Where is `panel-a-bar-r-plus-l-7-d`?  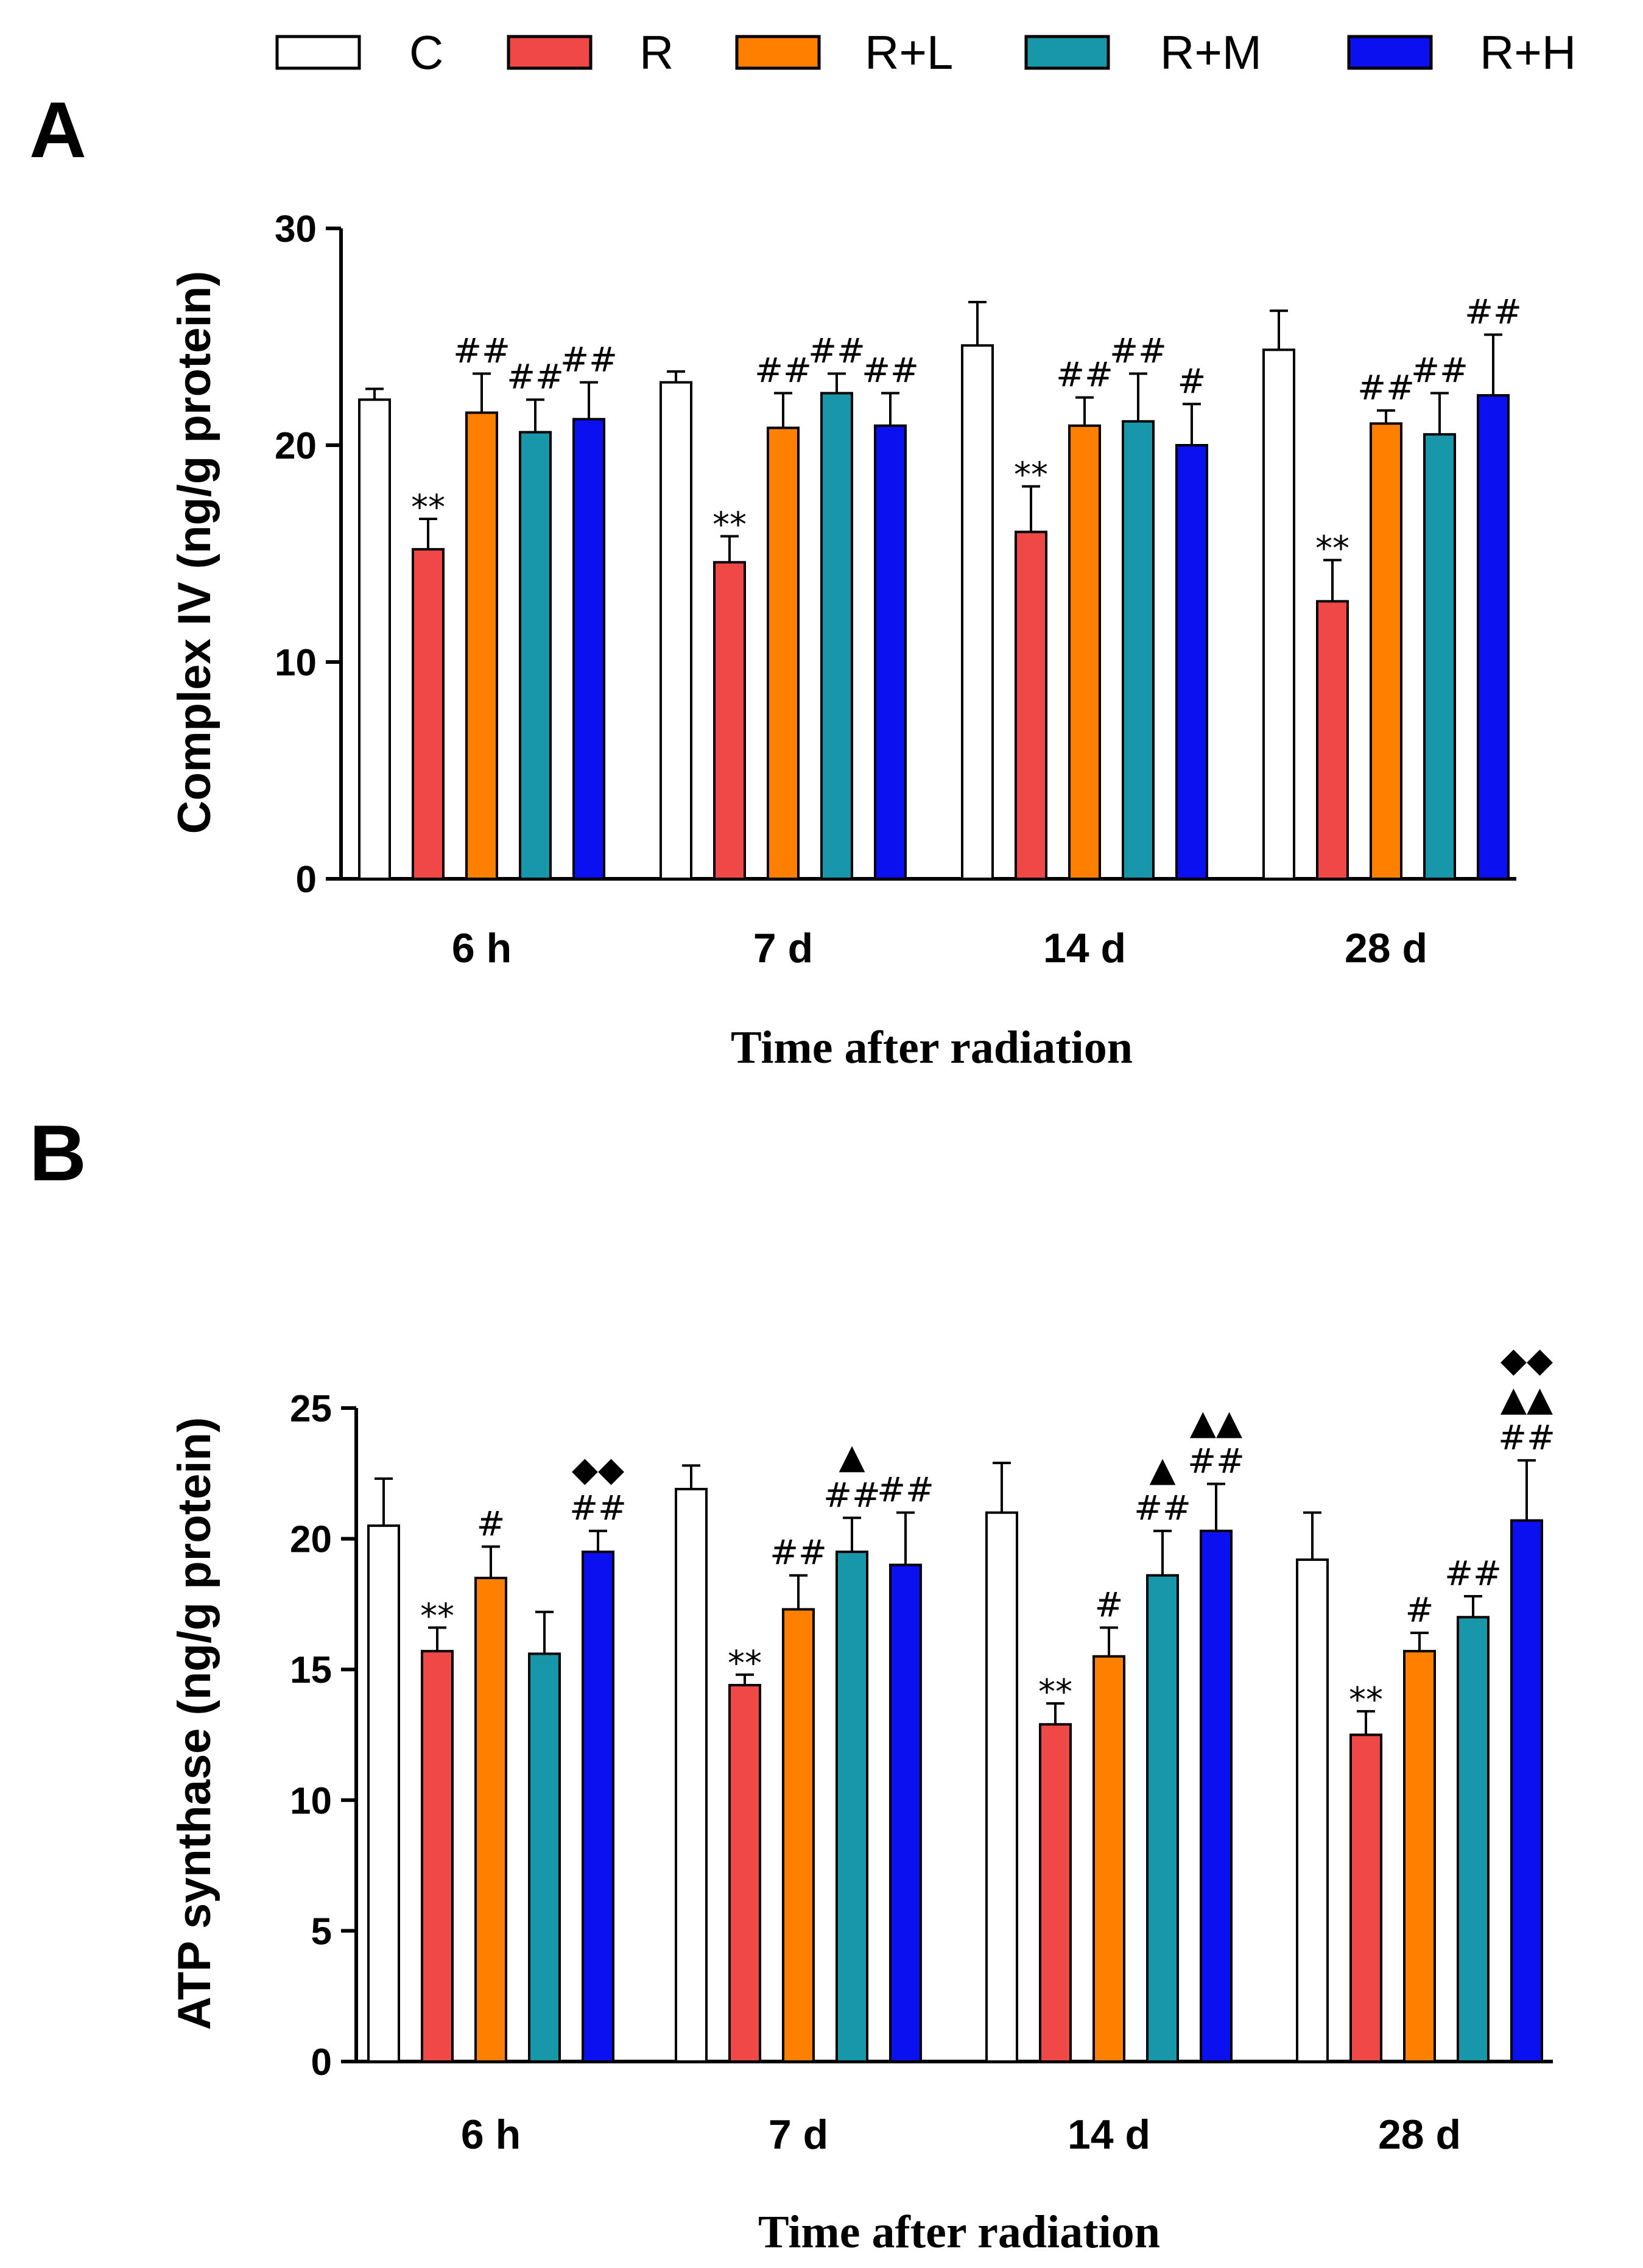
panel-a-bar-r-plus-l-7-d is located at coordinates (783, 653).